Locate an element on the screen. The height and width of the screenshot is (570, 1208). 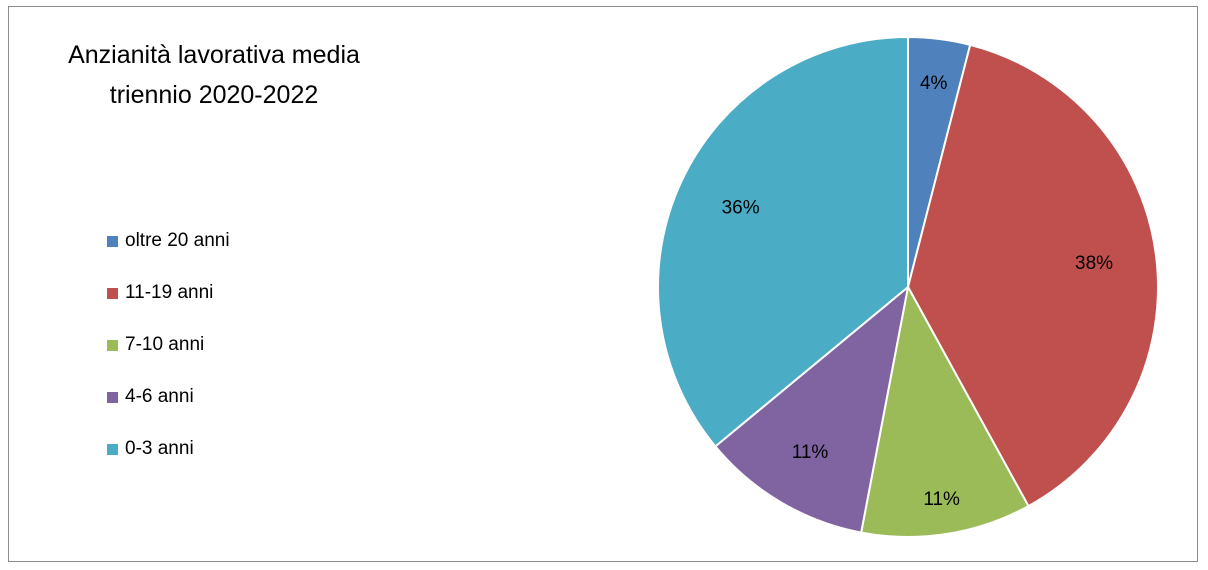
pie-slice-4-6-anni is located at coordinates (811, 409).